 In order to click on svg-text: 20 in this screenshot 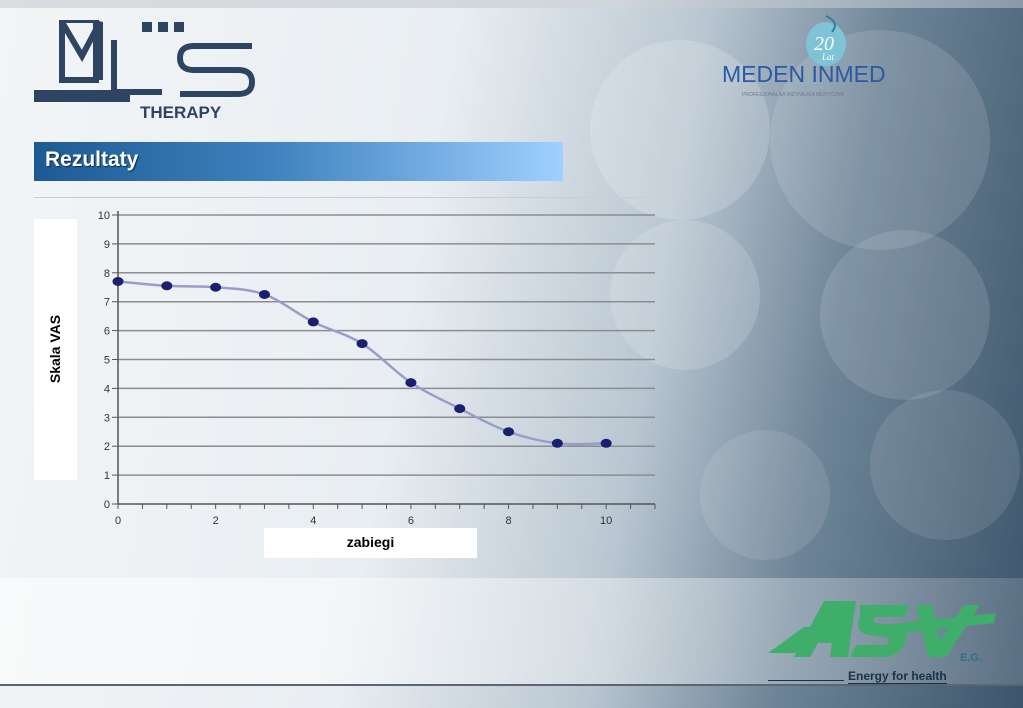, I will do `click(824, 44)`.